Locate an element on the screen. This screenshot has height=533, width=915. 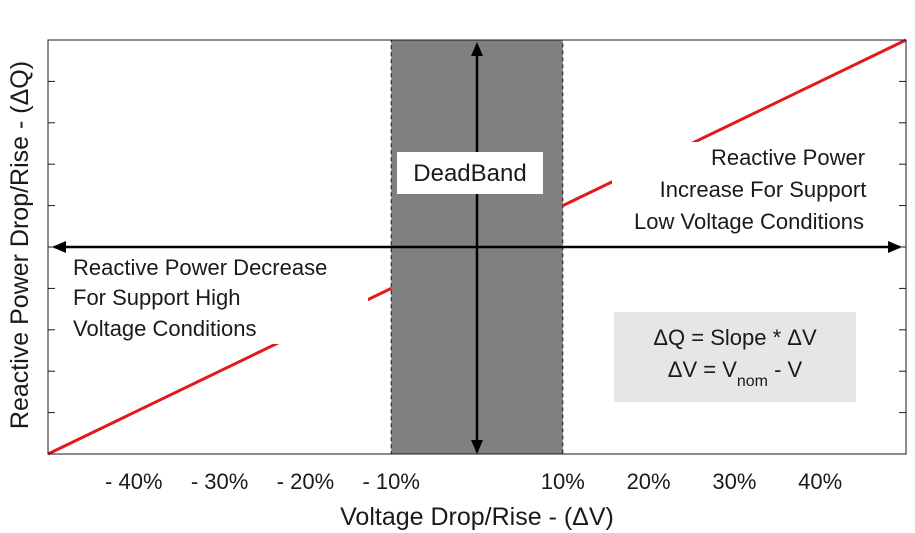
x-tick-label: 10% is located at coordinates (563, 481).